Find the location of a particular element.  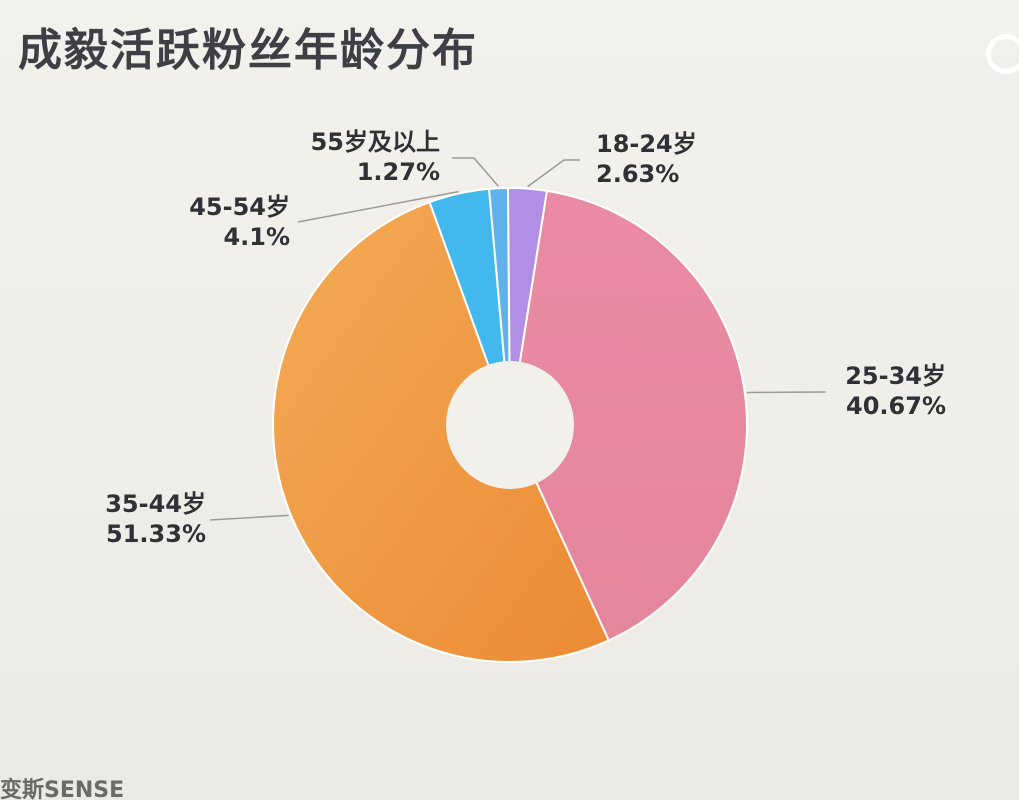

label-45-54-value: 4.1% is located at coordinates (256, 237).